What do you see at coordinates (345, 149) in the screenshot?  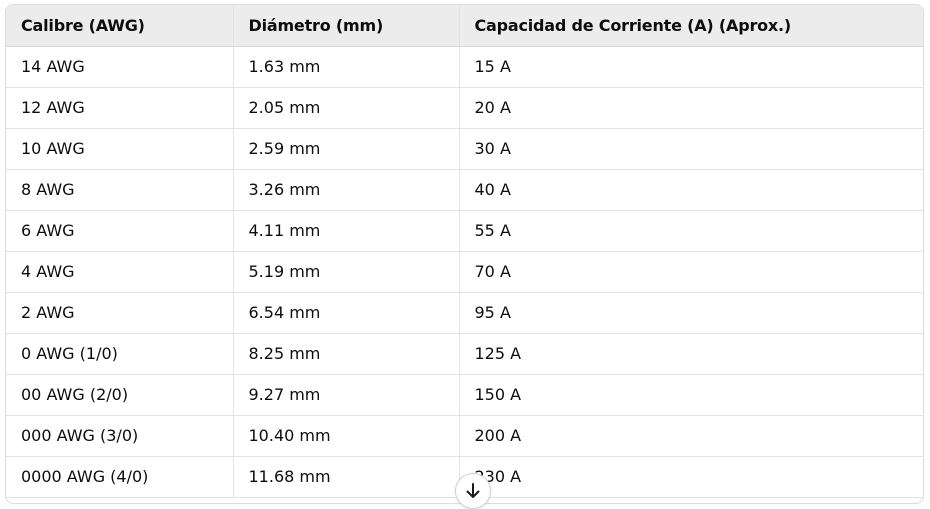 I see `cell-diametro: 2.59 mm` at bounding box center [345, 149].